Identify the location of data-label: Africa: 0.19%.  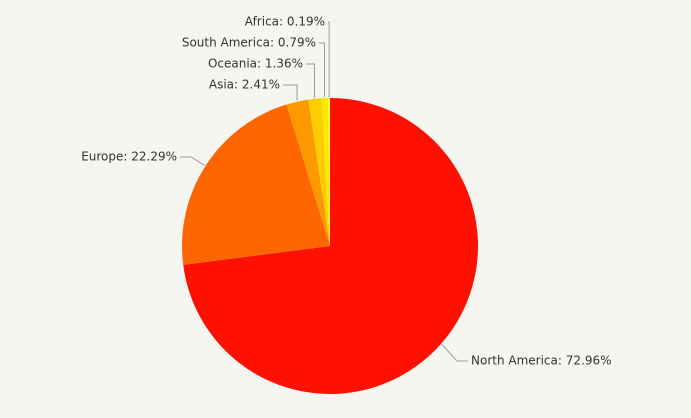
(285, 22).